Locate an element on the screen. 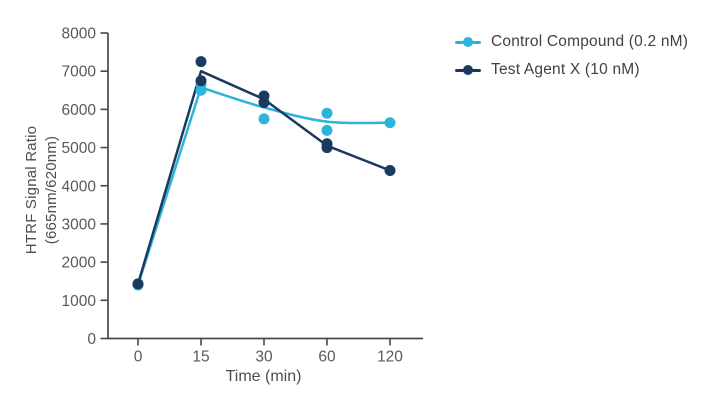 The width and height of the screenshot is (706, 411). y-tick-label: 3000 is located at coordinates (79, 224).